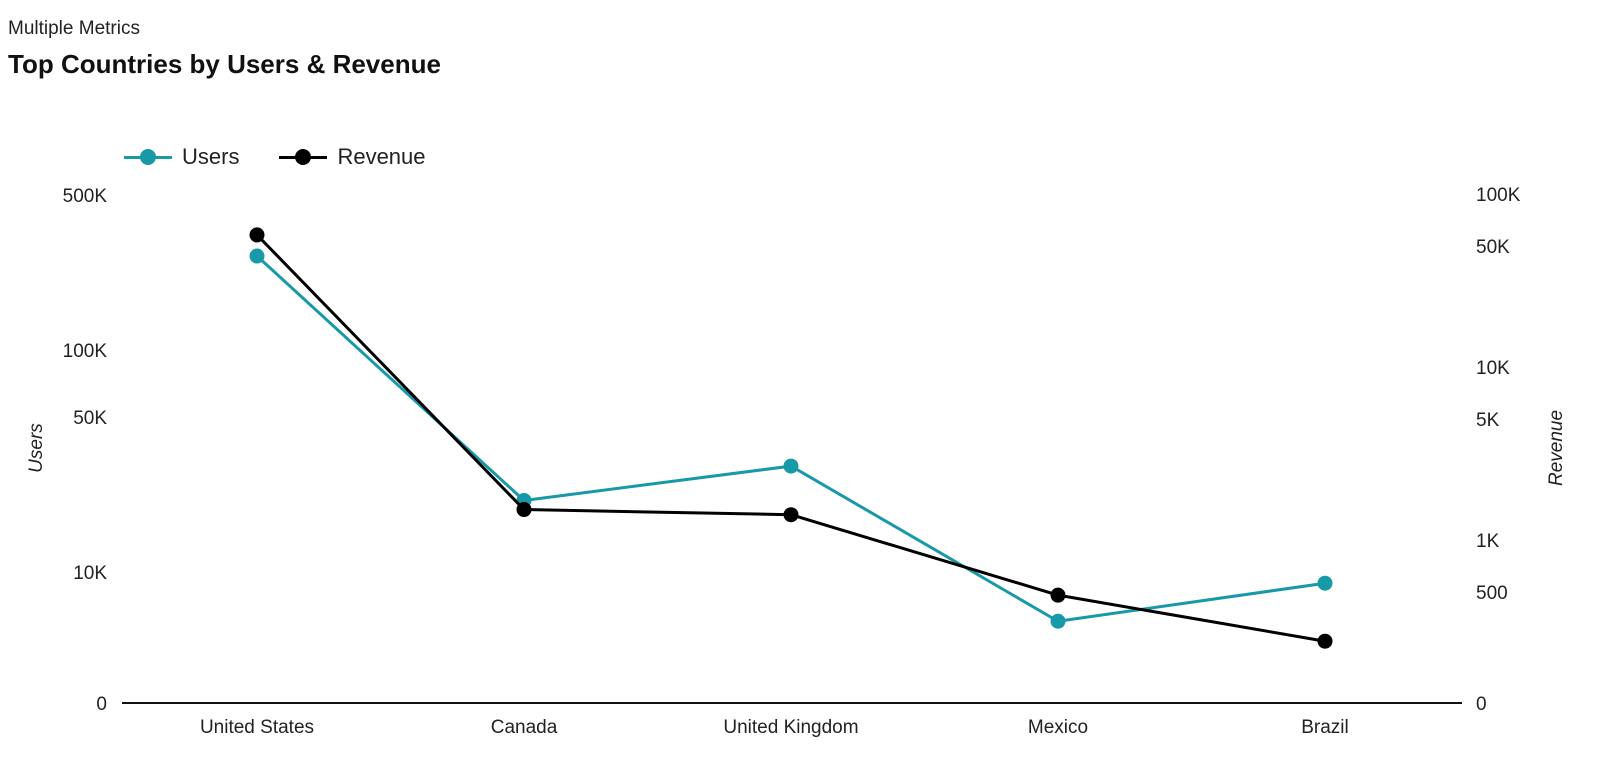  I want to click on legend-item-users: Users, so click(181, 157).